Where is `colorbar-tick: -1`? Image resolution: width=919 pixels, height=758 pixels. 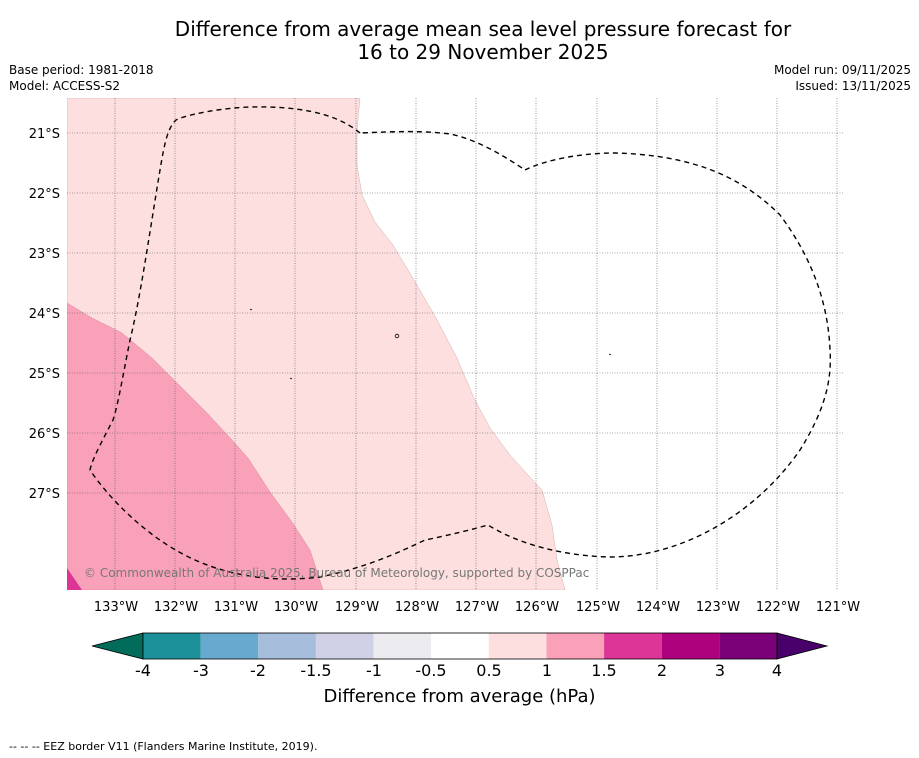
colorbar-tick: -1 is located at coordinates (374, 670).